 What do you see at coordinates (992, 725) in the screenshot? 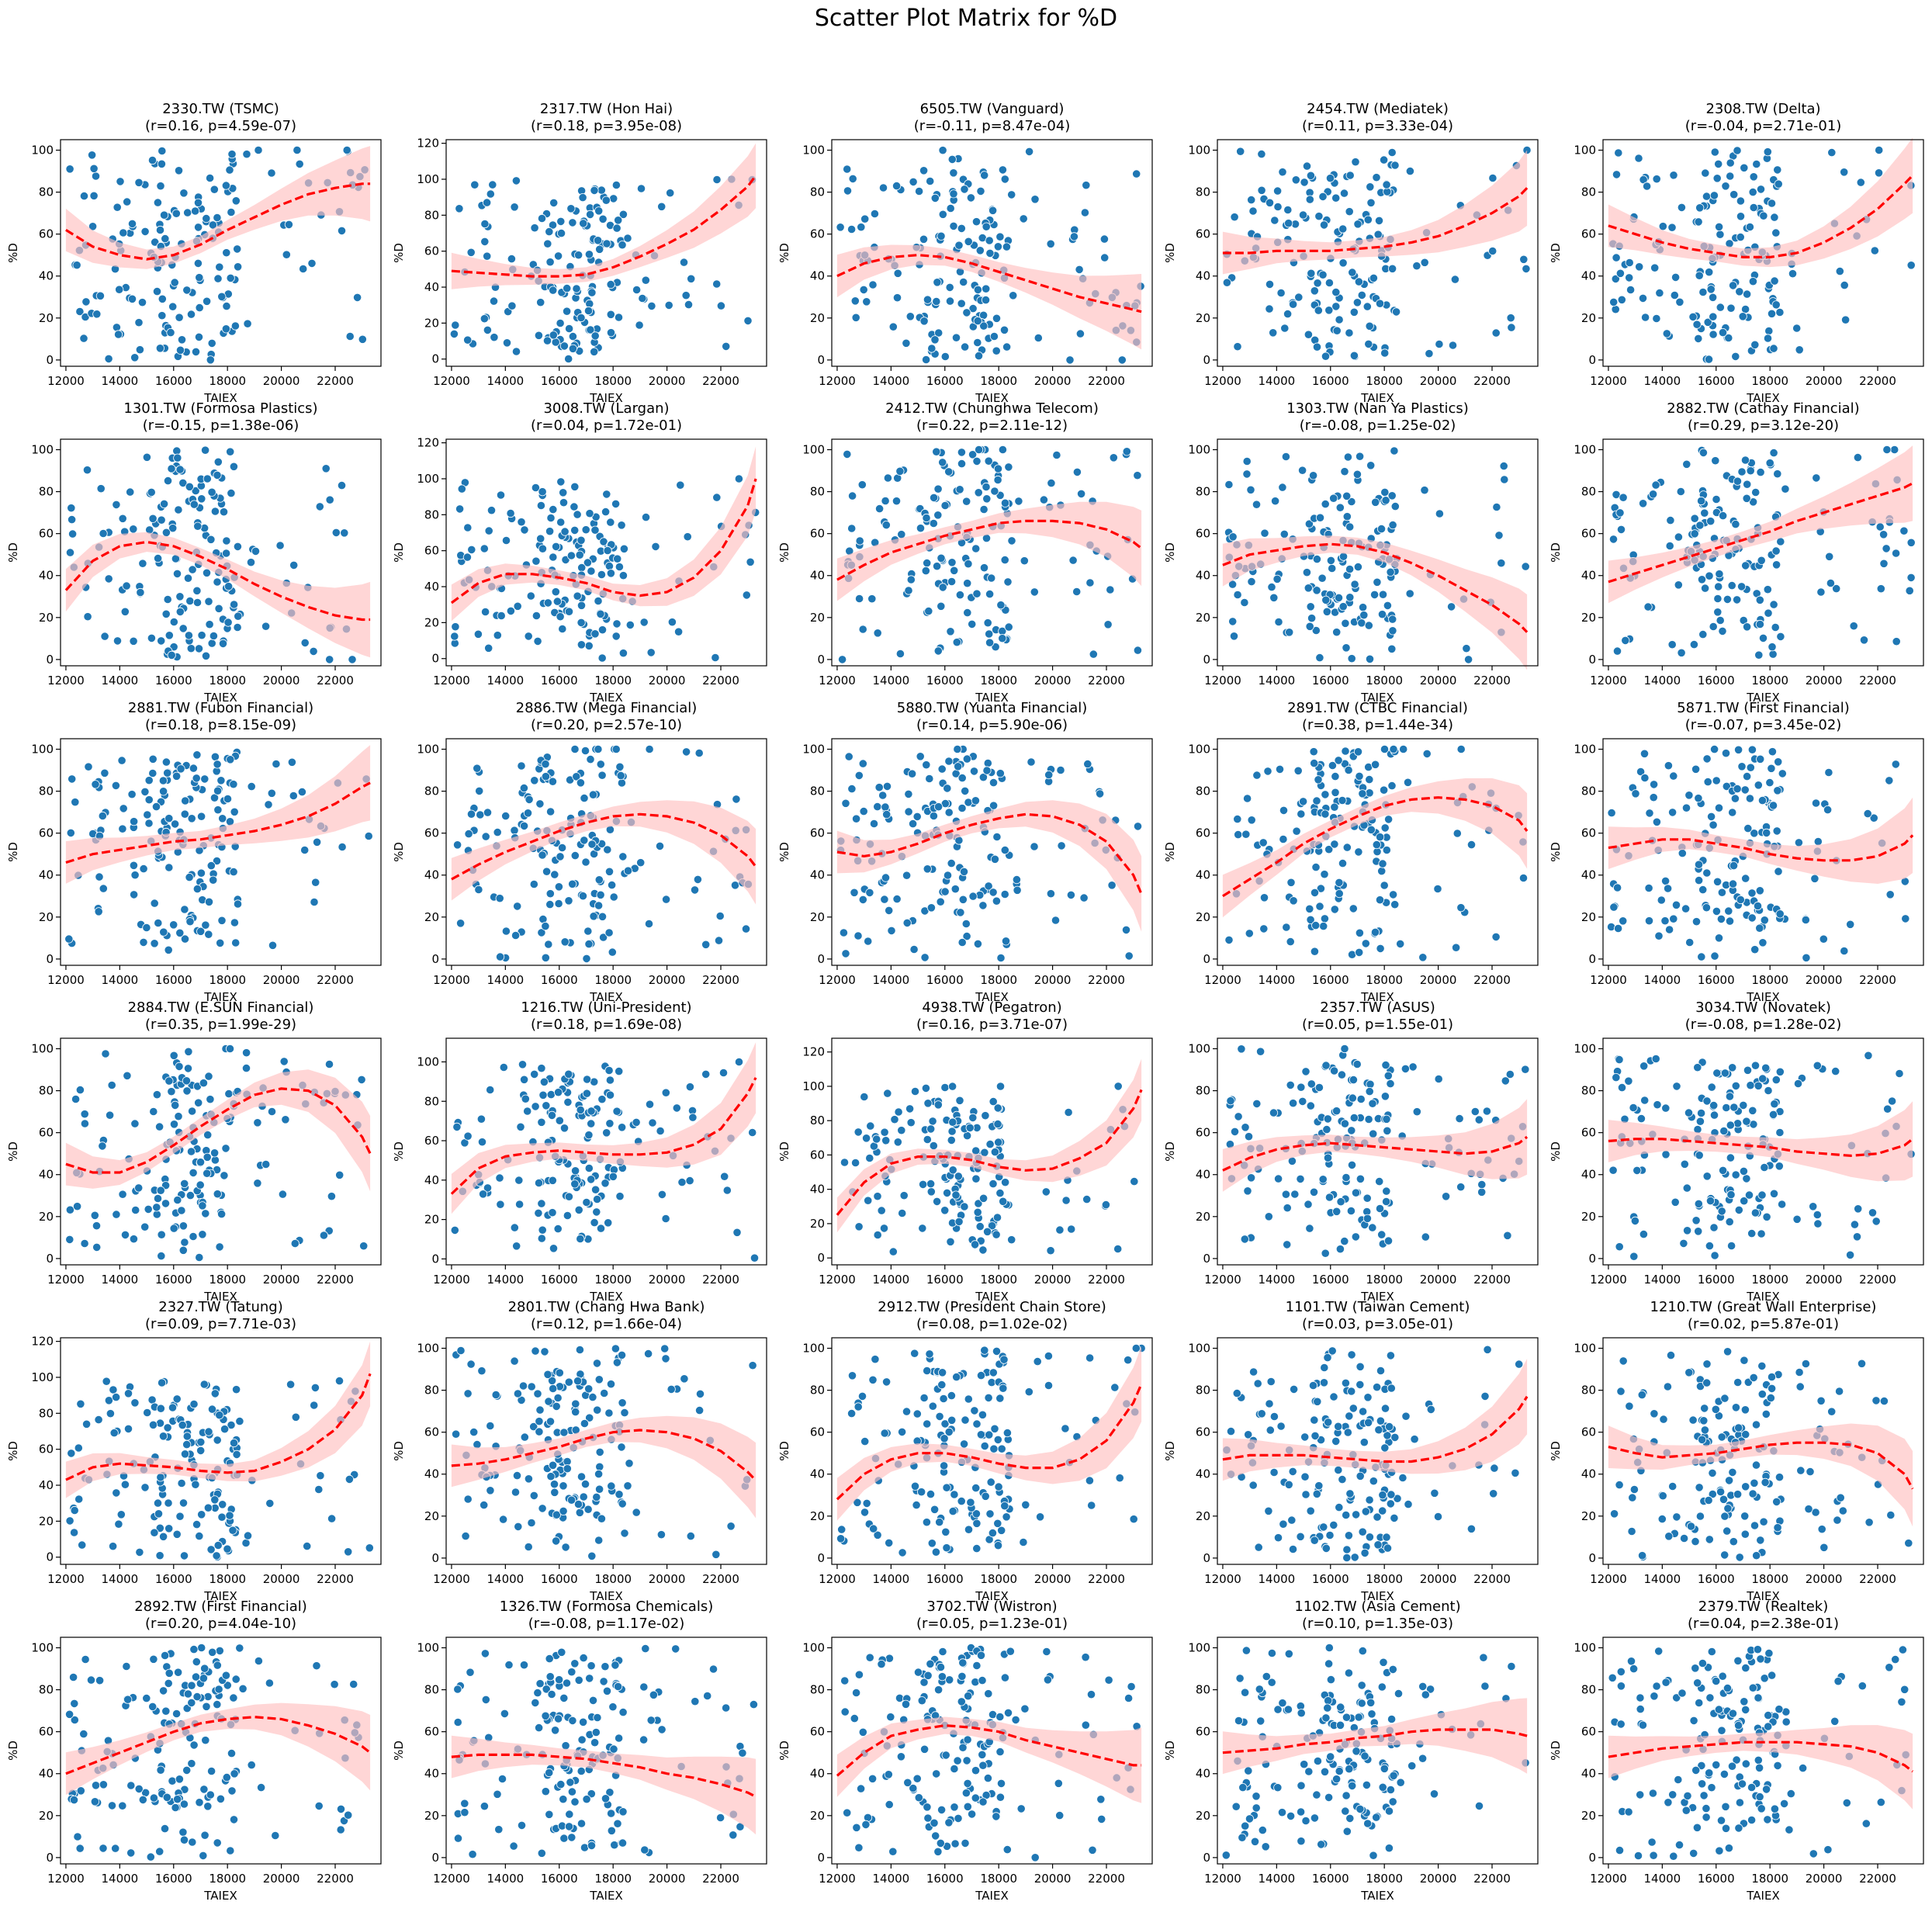
I see `subplot-stats: (r=0.14, p=5.90e-06)` at bounding box center [992, 725].